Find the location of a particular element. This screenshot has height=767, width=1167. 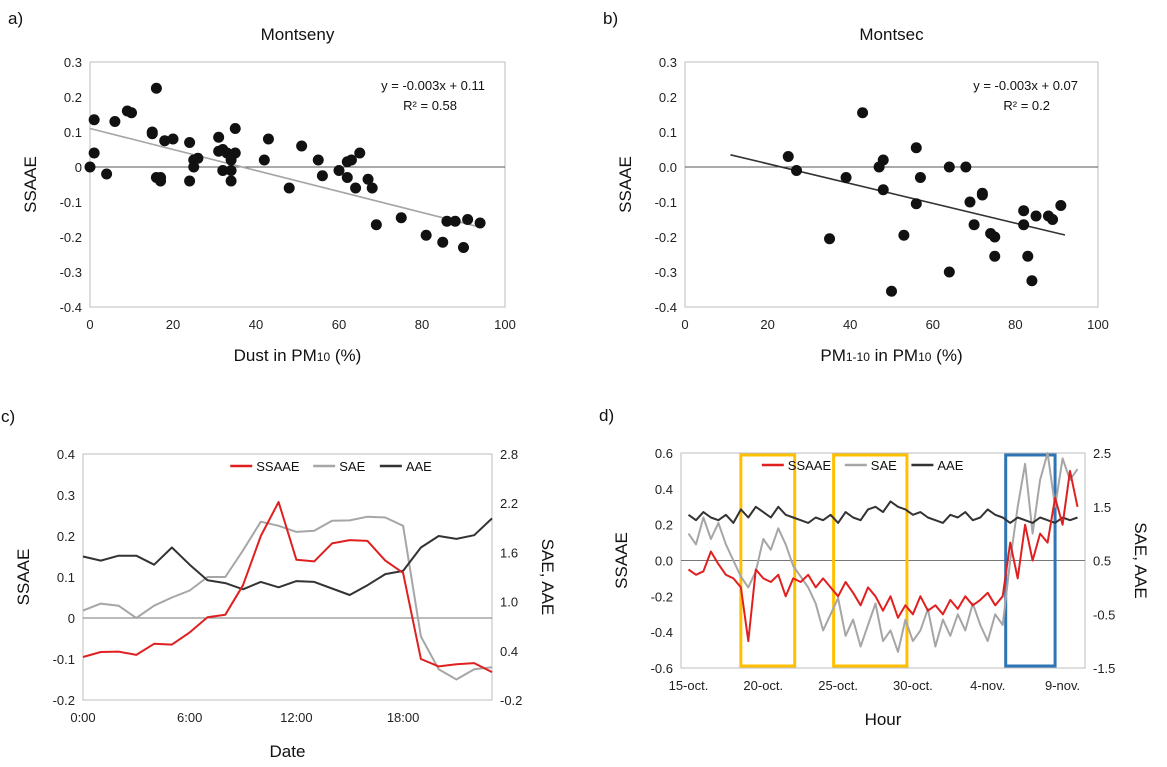

panel-2-x-tick-label: 18:00 is located at coordinates (403, 717).